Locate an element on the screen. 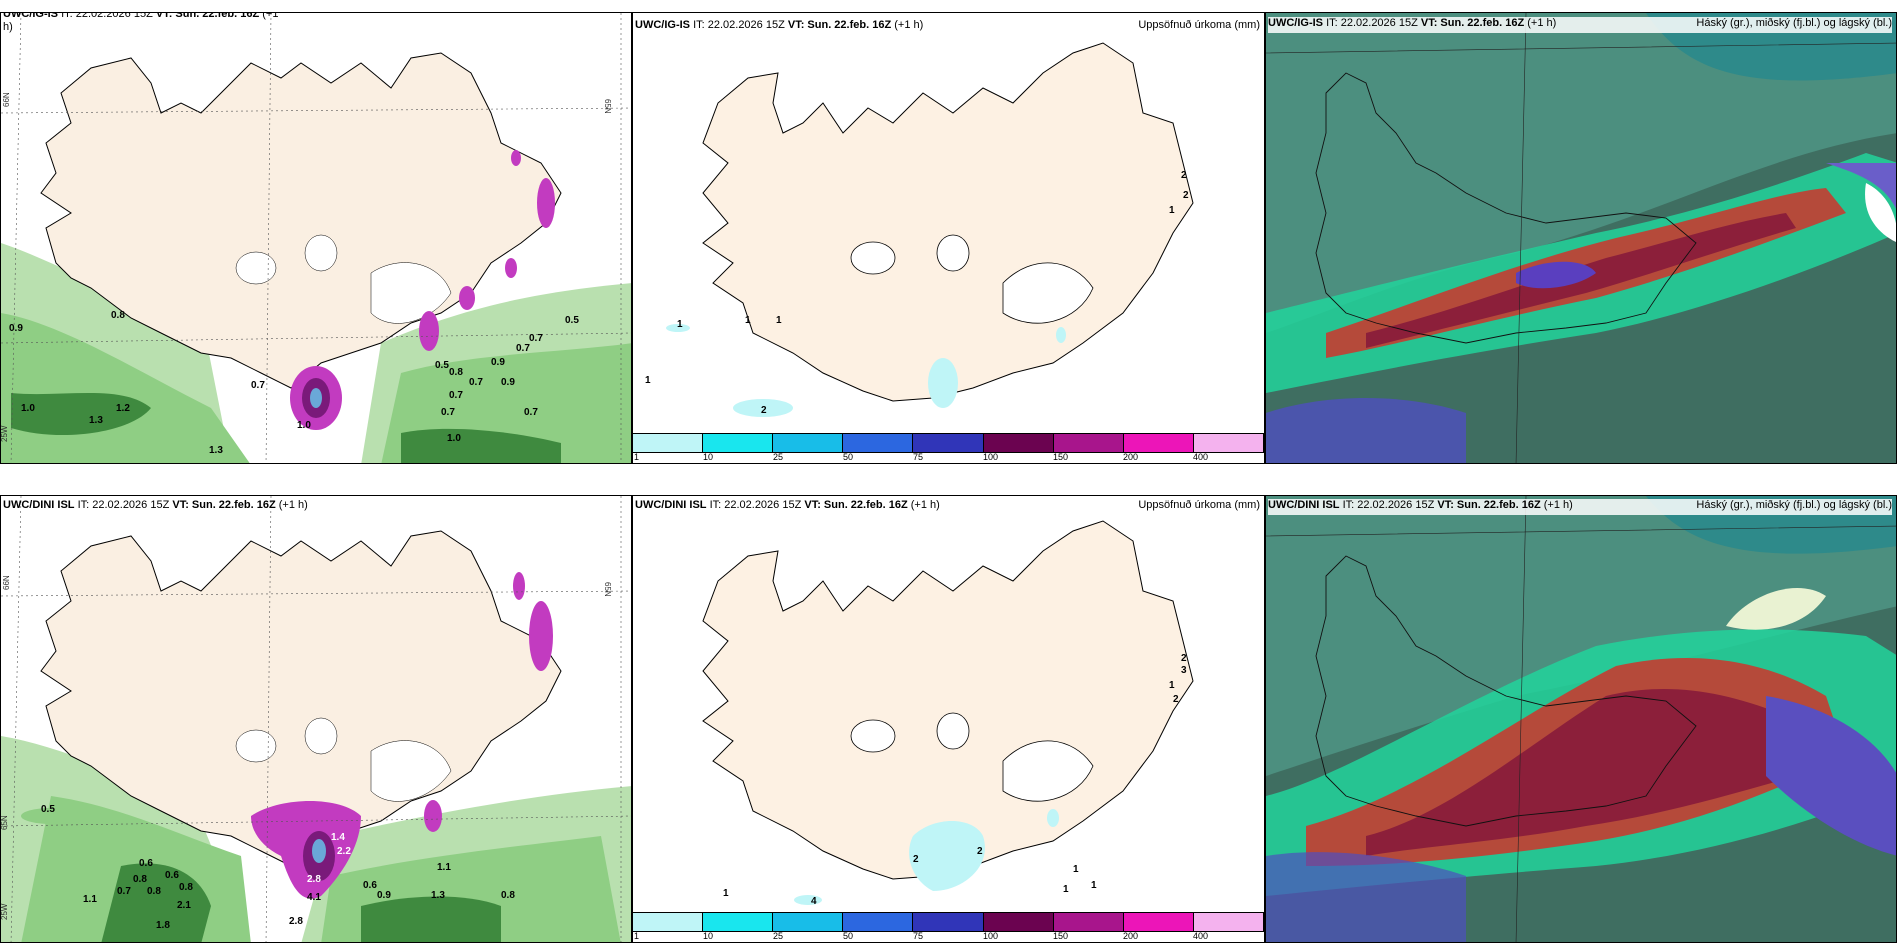 The width and height of the screenshot is (1900, 950). model-name: UWC/IG-IS is located at coordinates (662, 25).